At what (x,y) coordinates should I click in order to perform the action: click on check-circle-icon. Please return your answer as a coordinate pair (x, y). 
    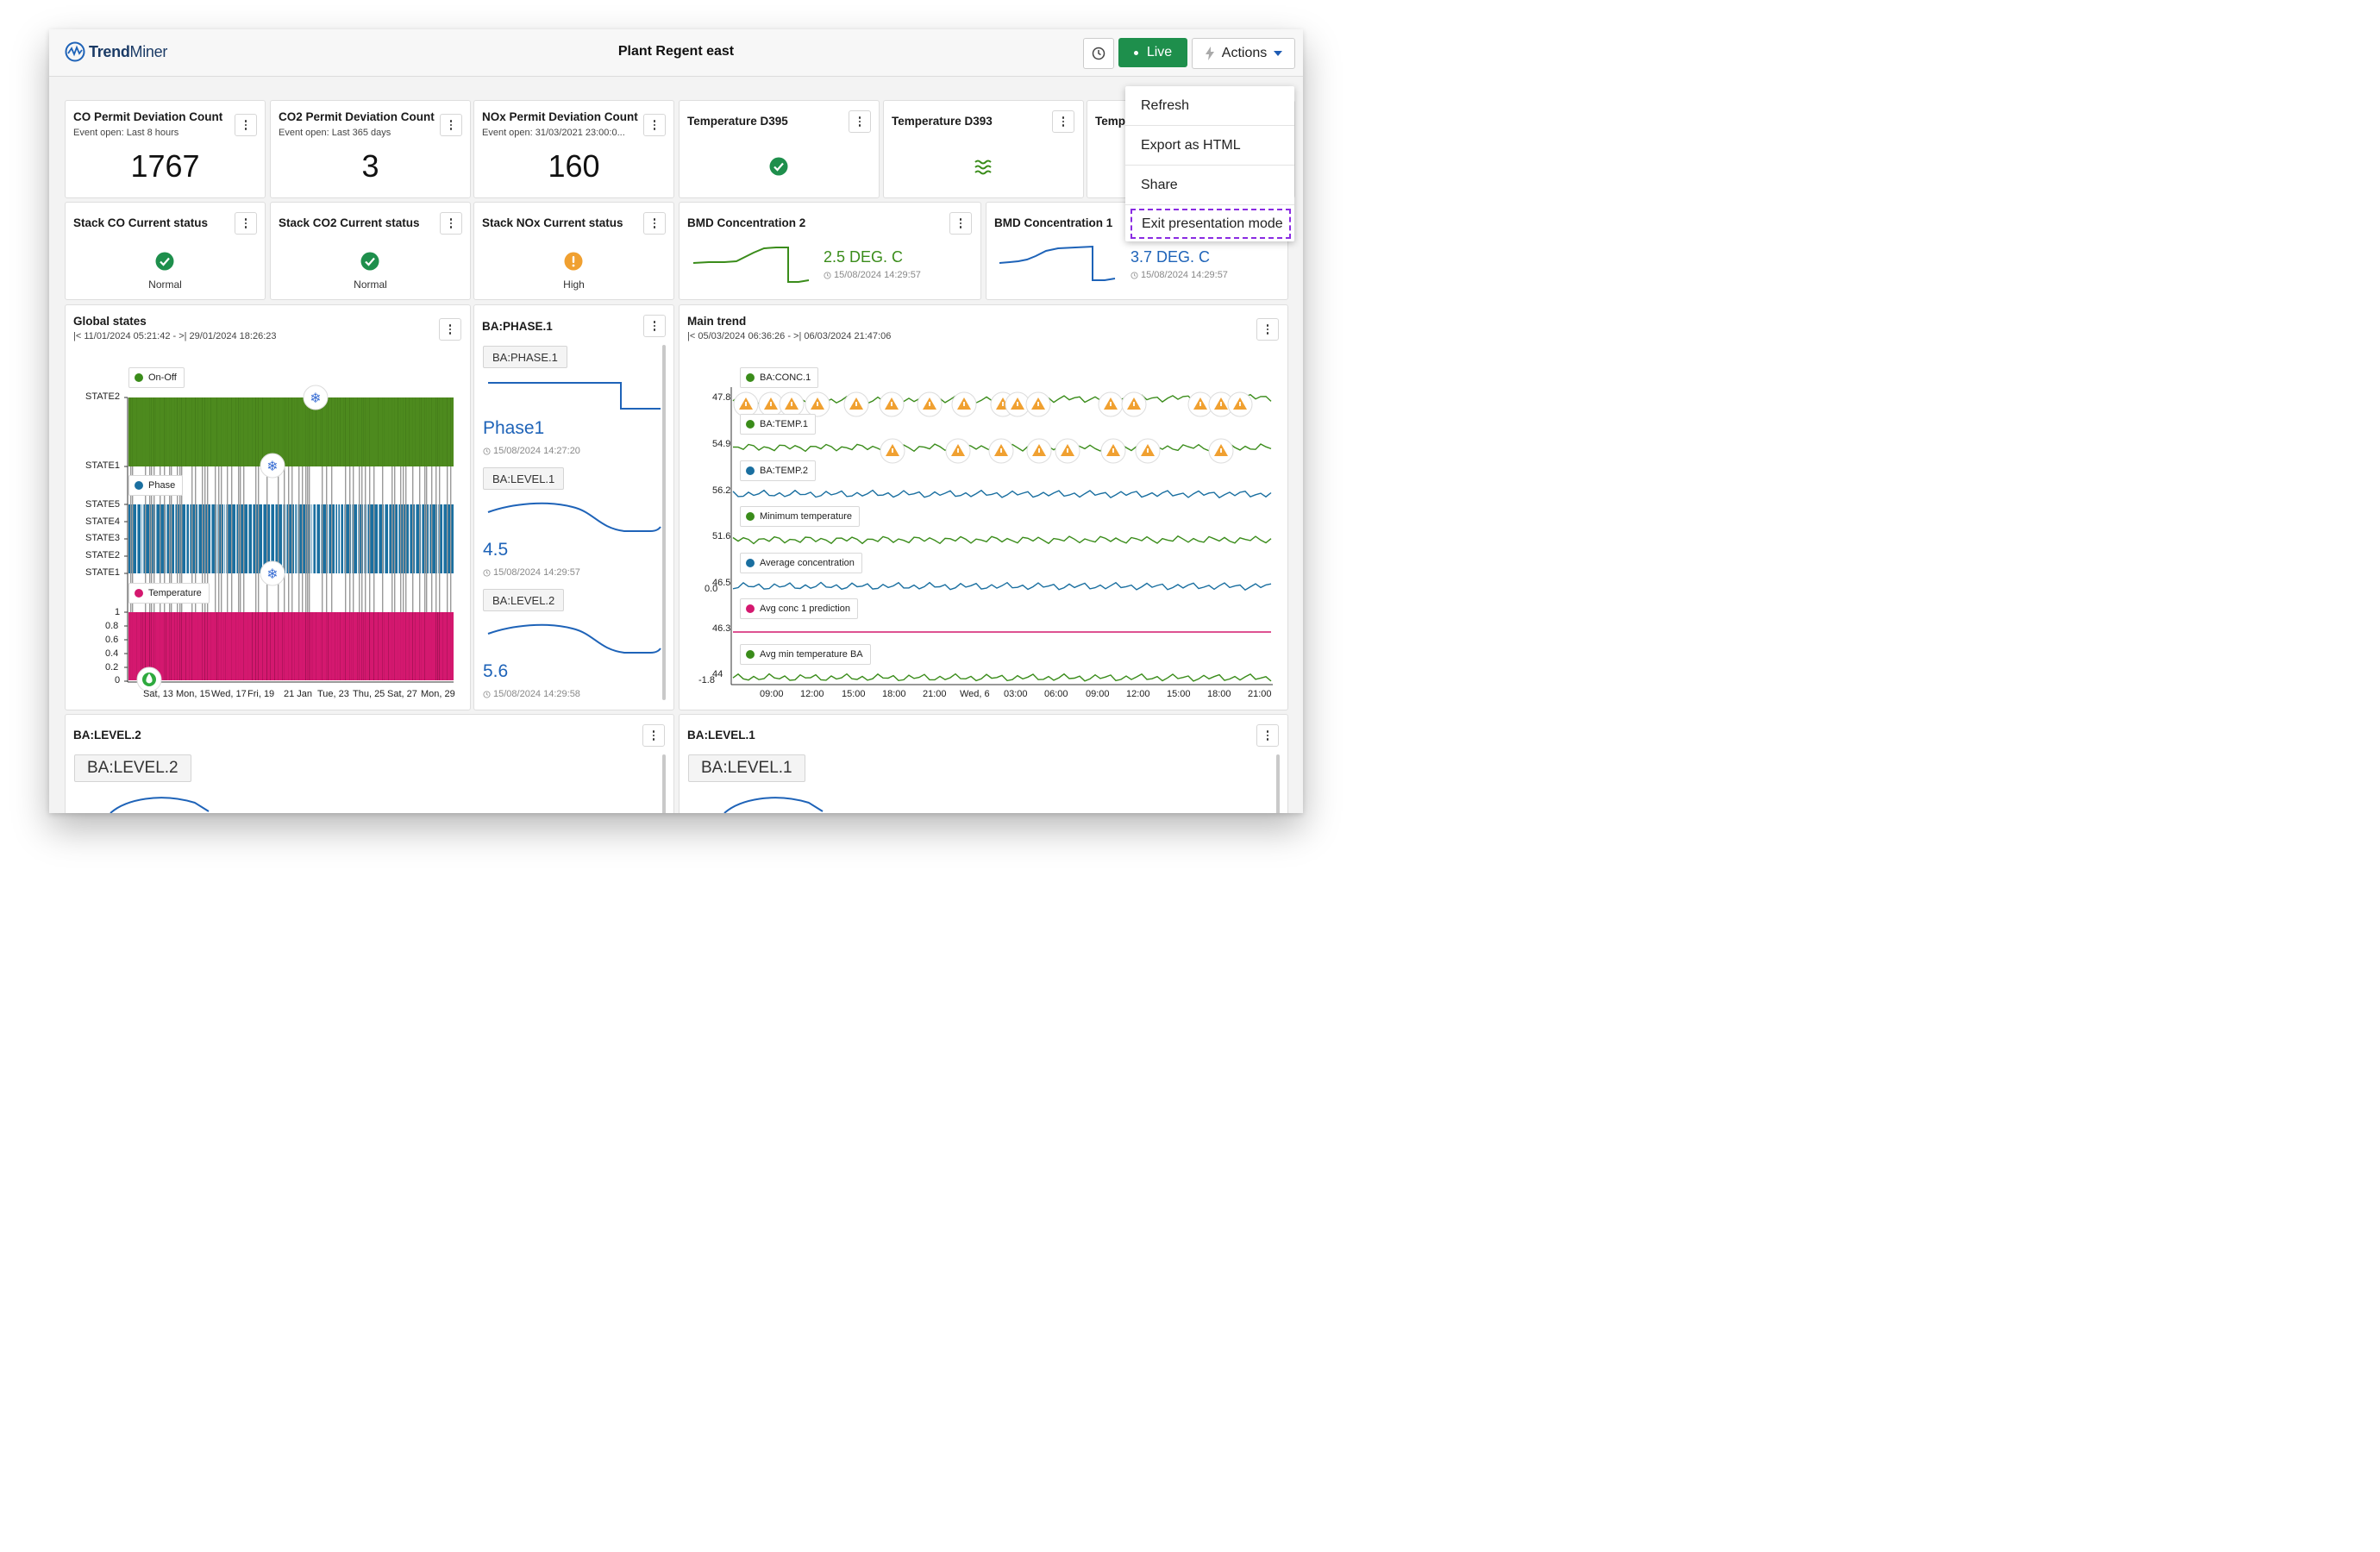
    Looking at the image, I should click on (779, 166).